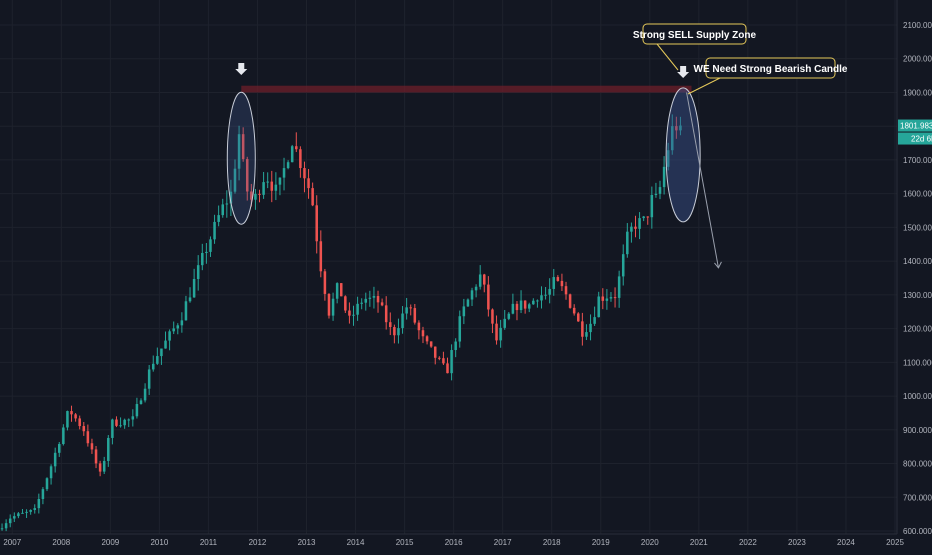  I want to click on annotation-need-bearish-candle: WE Need Strong Bearish Candle, so click(767, 76).